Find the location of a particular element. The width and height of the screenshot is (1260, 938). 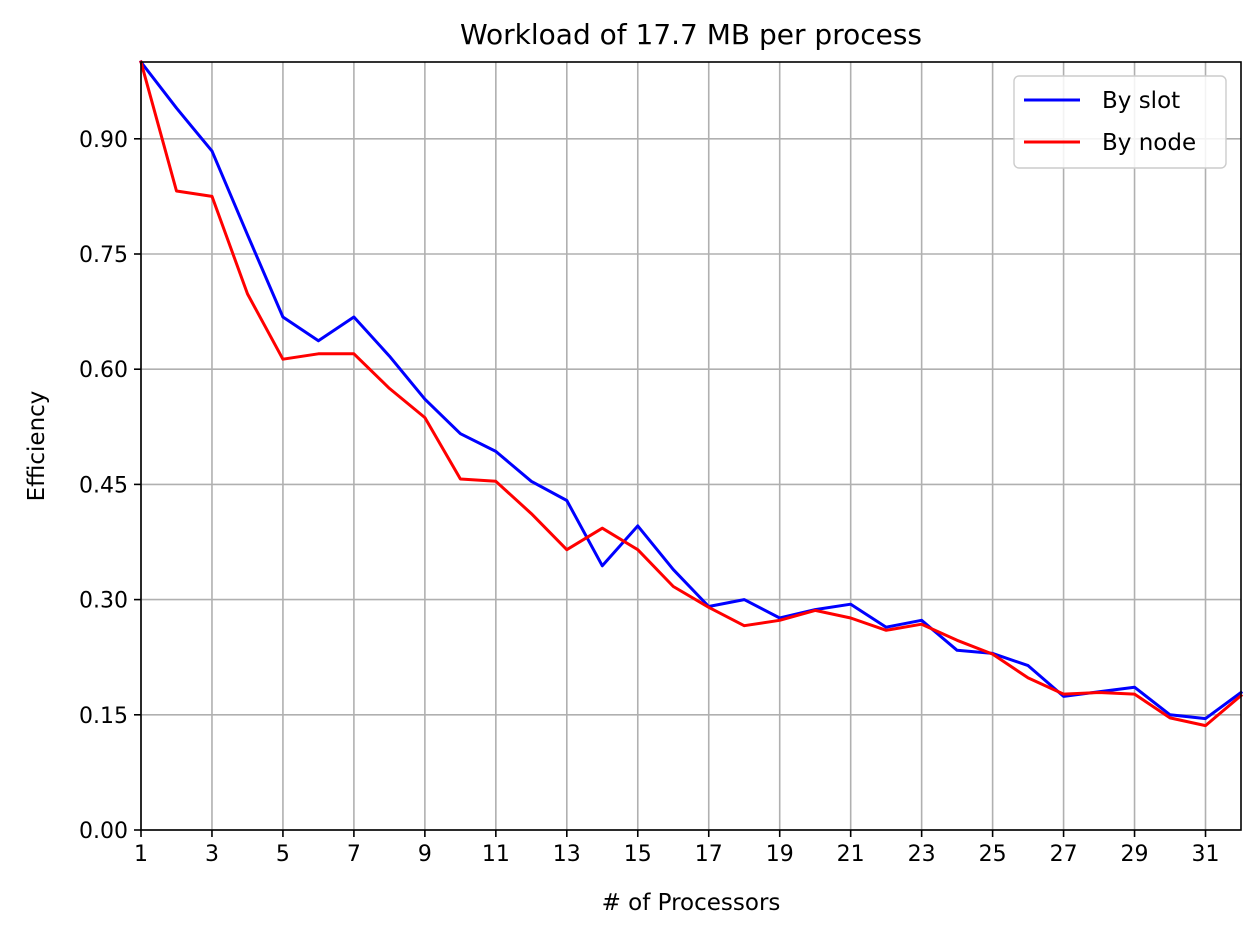

x-tick-label: 5 is located at coordinates (283, 854).